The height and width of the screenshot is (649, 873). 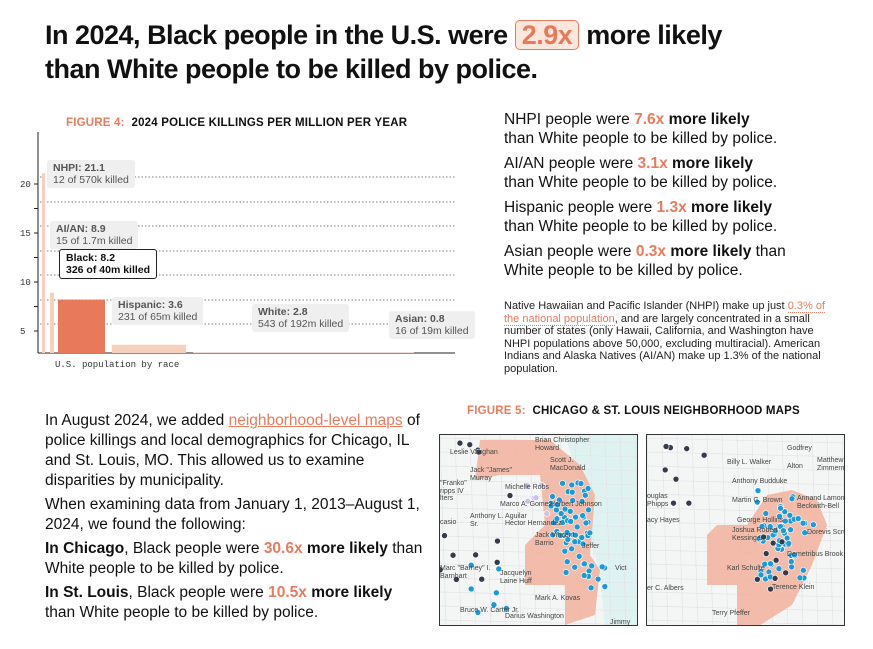 I want to click on population-link: 0.3% of the national population, so click(x=664, y=313).